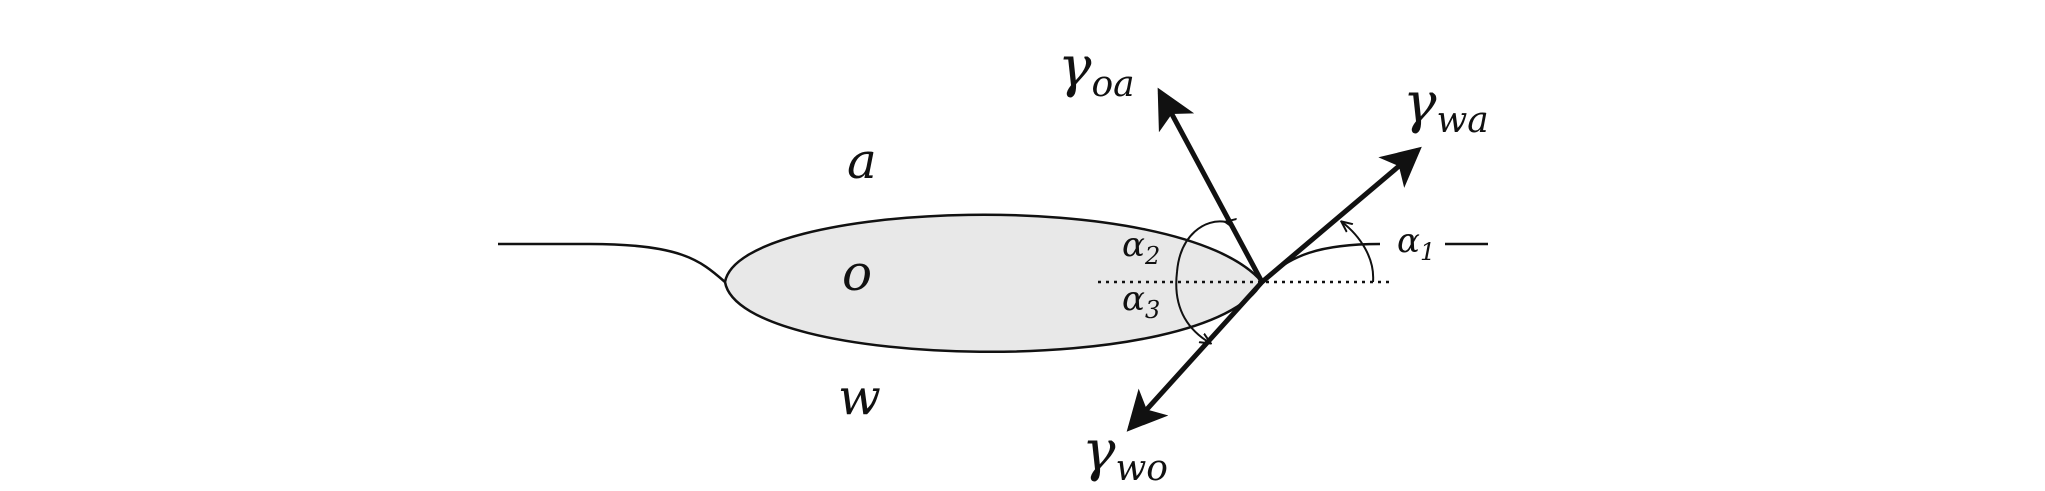 The width and height of the screenshot is (2045, 491). What do you see at coordinates (857, 273) in the screenshot?
I see `phase-label-oil: o` at bounding box center [857, 273].